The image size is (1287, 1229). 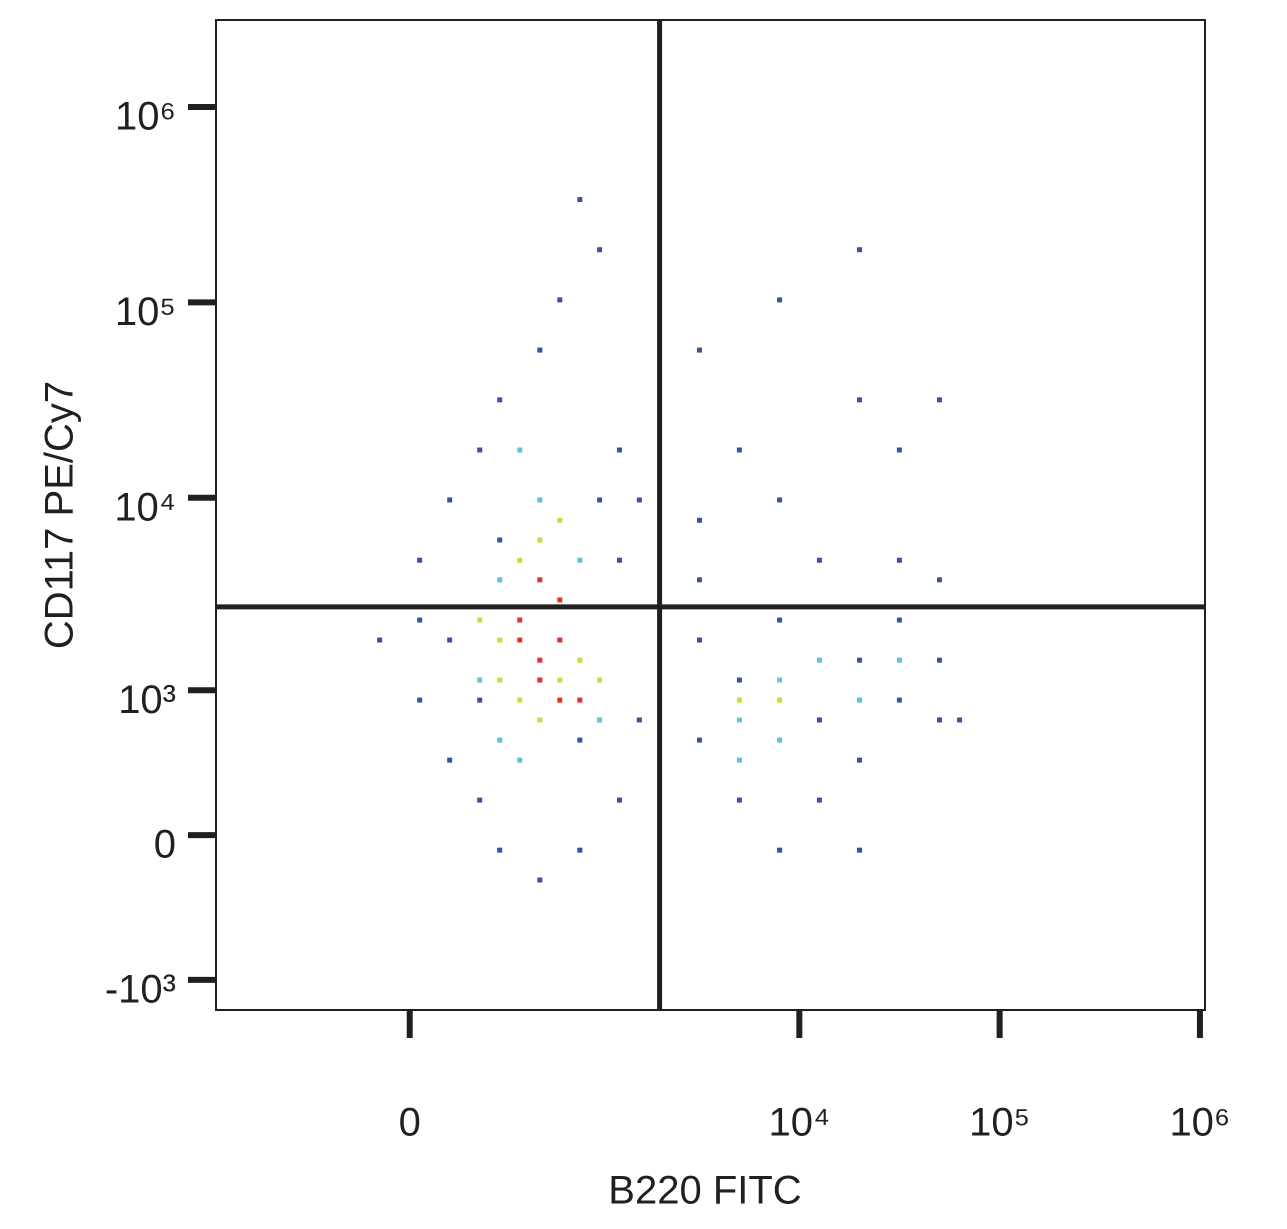 What do you see at coordinates (165, 845) in the screenshot?
I see `y-tick-label: 0` at bounding box center [165, 845].